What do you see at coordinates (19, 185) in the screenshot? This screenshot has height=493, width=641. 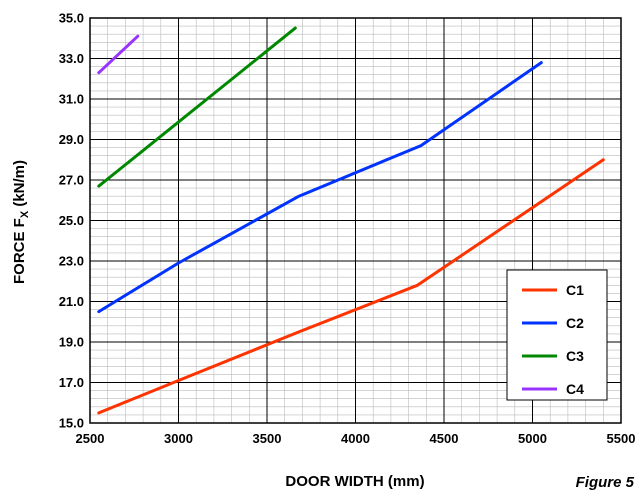 I see `y-axis-title-unit: (kN/m)` at bounding box center [19, 185].